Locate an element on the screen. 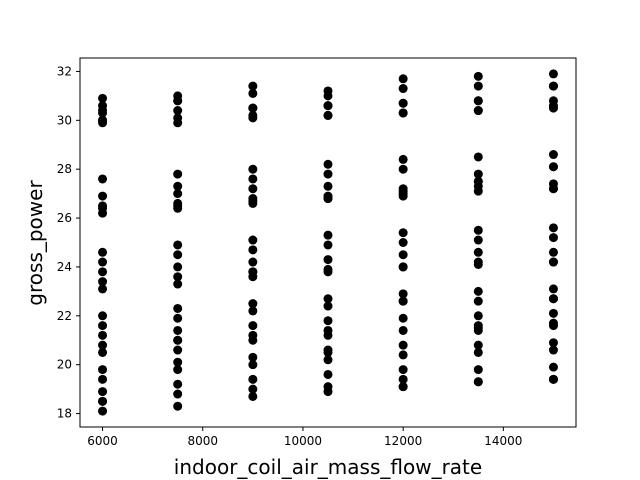  x-tick-label: 8000 is located at coordinates (202, 441).